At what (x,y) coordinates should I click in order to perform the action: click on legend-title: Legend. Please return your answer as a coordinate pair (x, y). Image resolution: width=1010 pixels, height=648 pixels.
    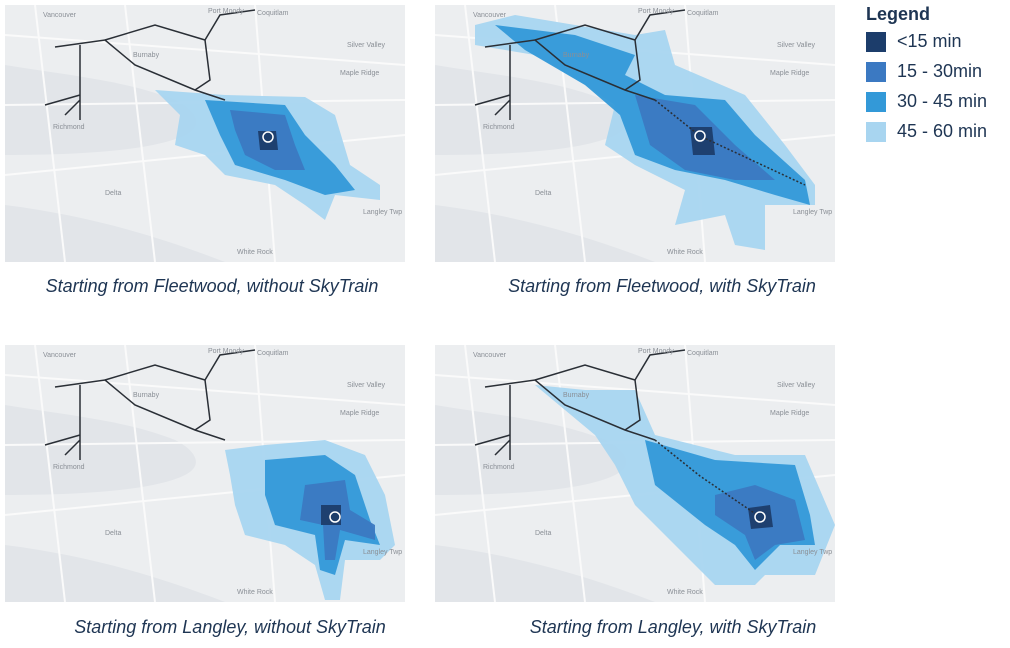
    Looking at the image, I should click on (898, 14).